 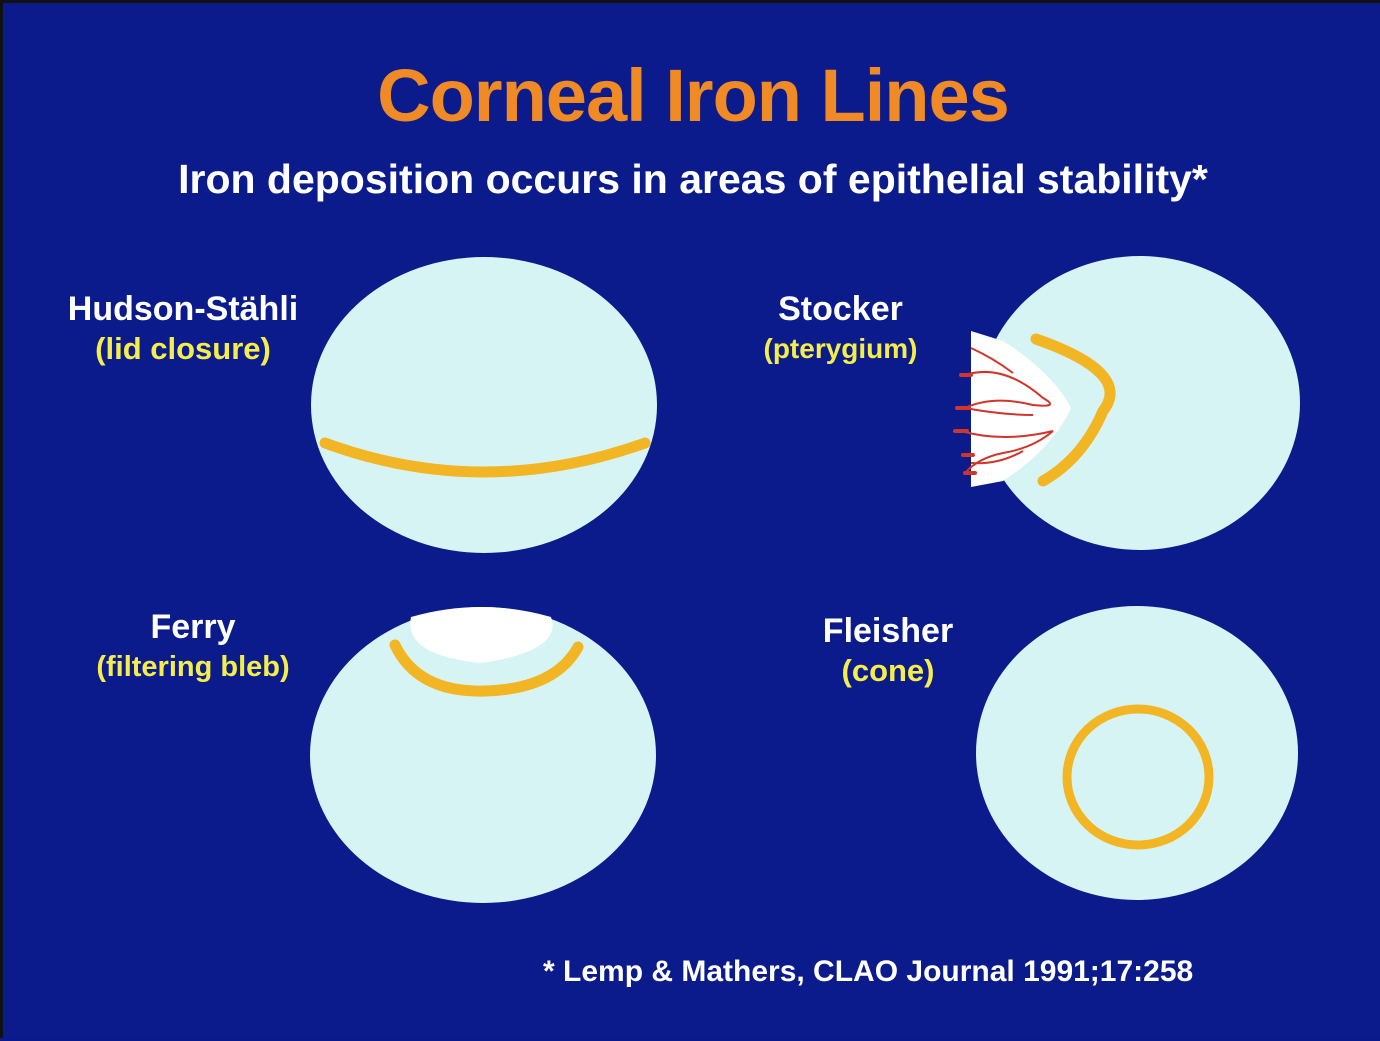 I want to click on label-stocker-cause: (pterygium), so click(x=840, y=348).